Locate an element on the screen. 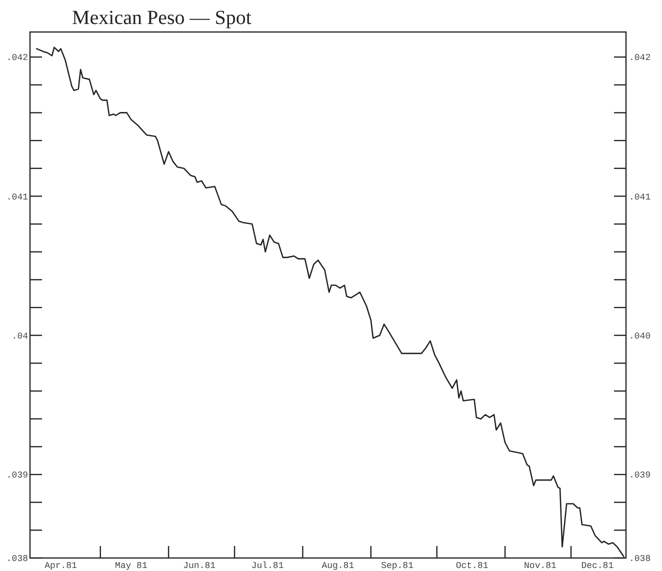 The height and width of the screenshot is (571, 662). y-tick-label: .042 is located at coordinates (17, 58).